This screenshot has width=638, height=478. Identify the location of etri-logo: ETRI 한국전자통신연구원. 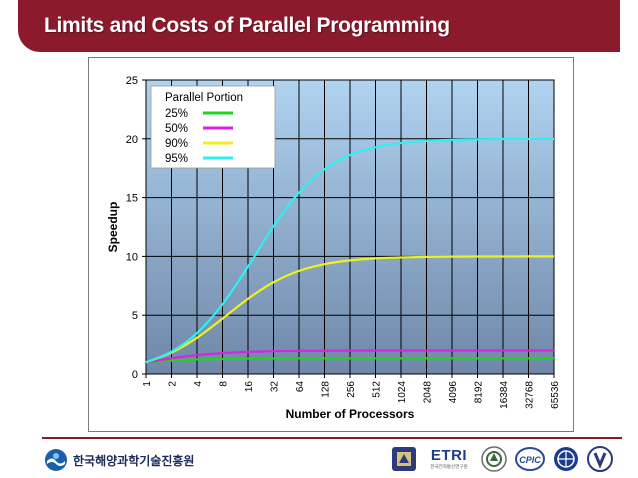
(449, 459).